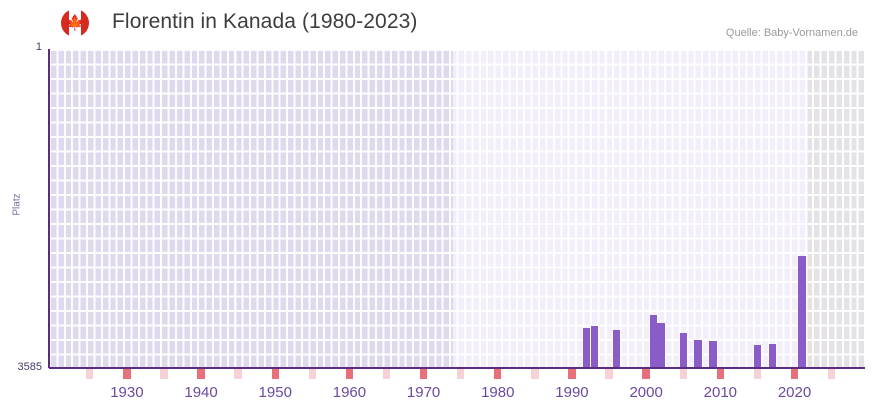  Describe the element at coordinates (29, 367) in the screenshot. I see `y-axis-label-bottom: 3585` at that location.